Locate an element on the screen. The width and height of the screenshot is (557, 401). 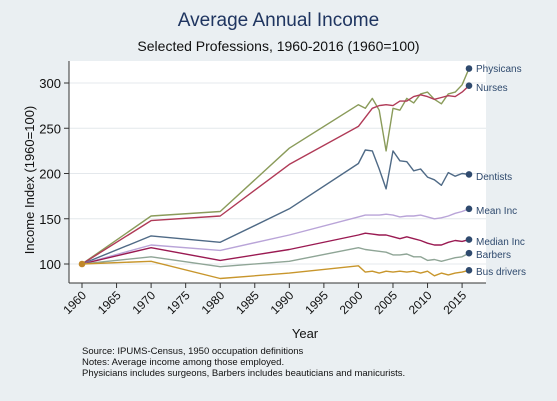
series-label-mean-inc: Mean Inc is located at coordinates (496, 211).